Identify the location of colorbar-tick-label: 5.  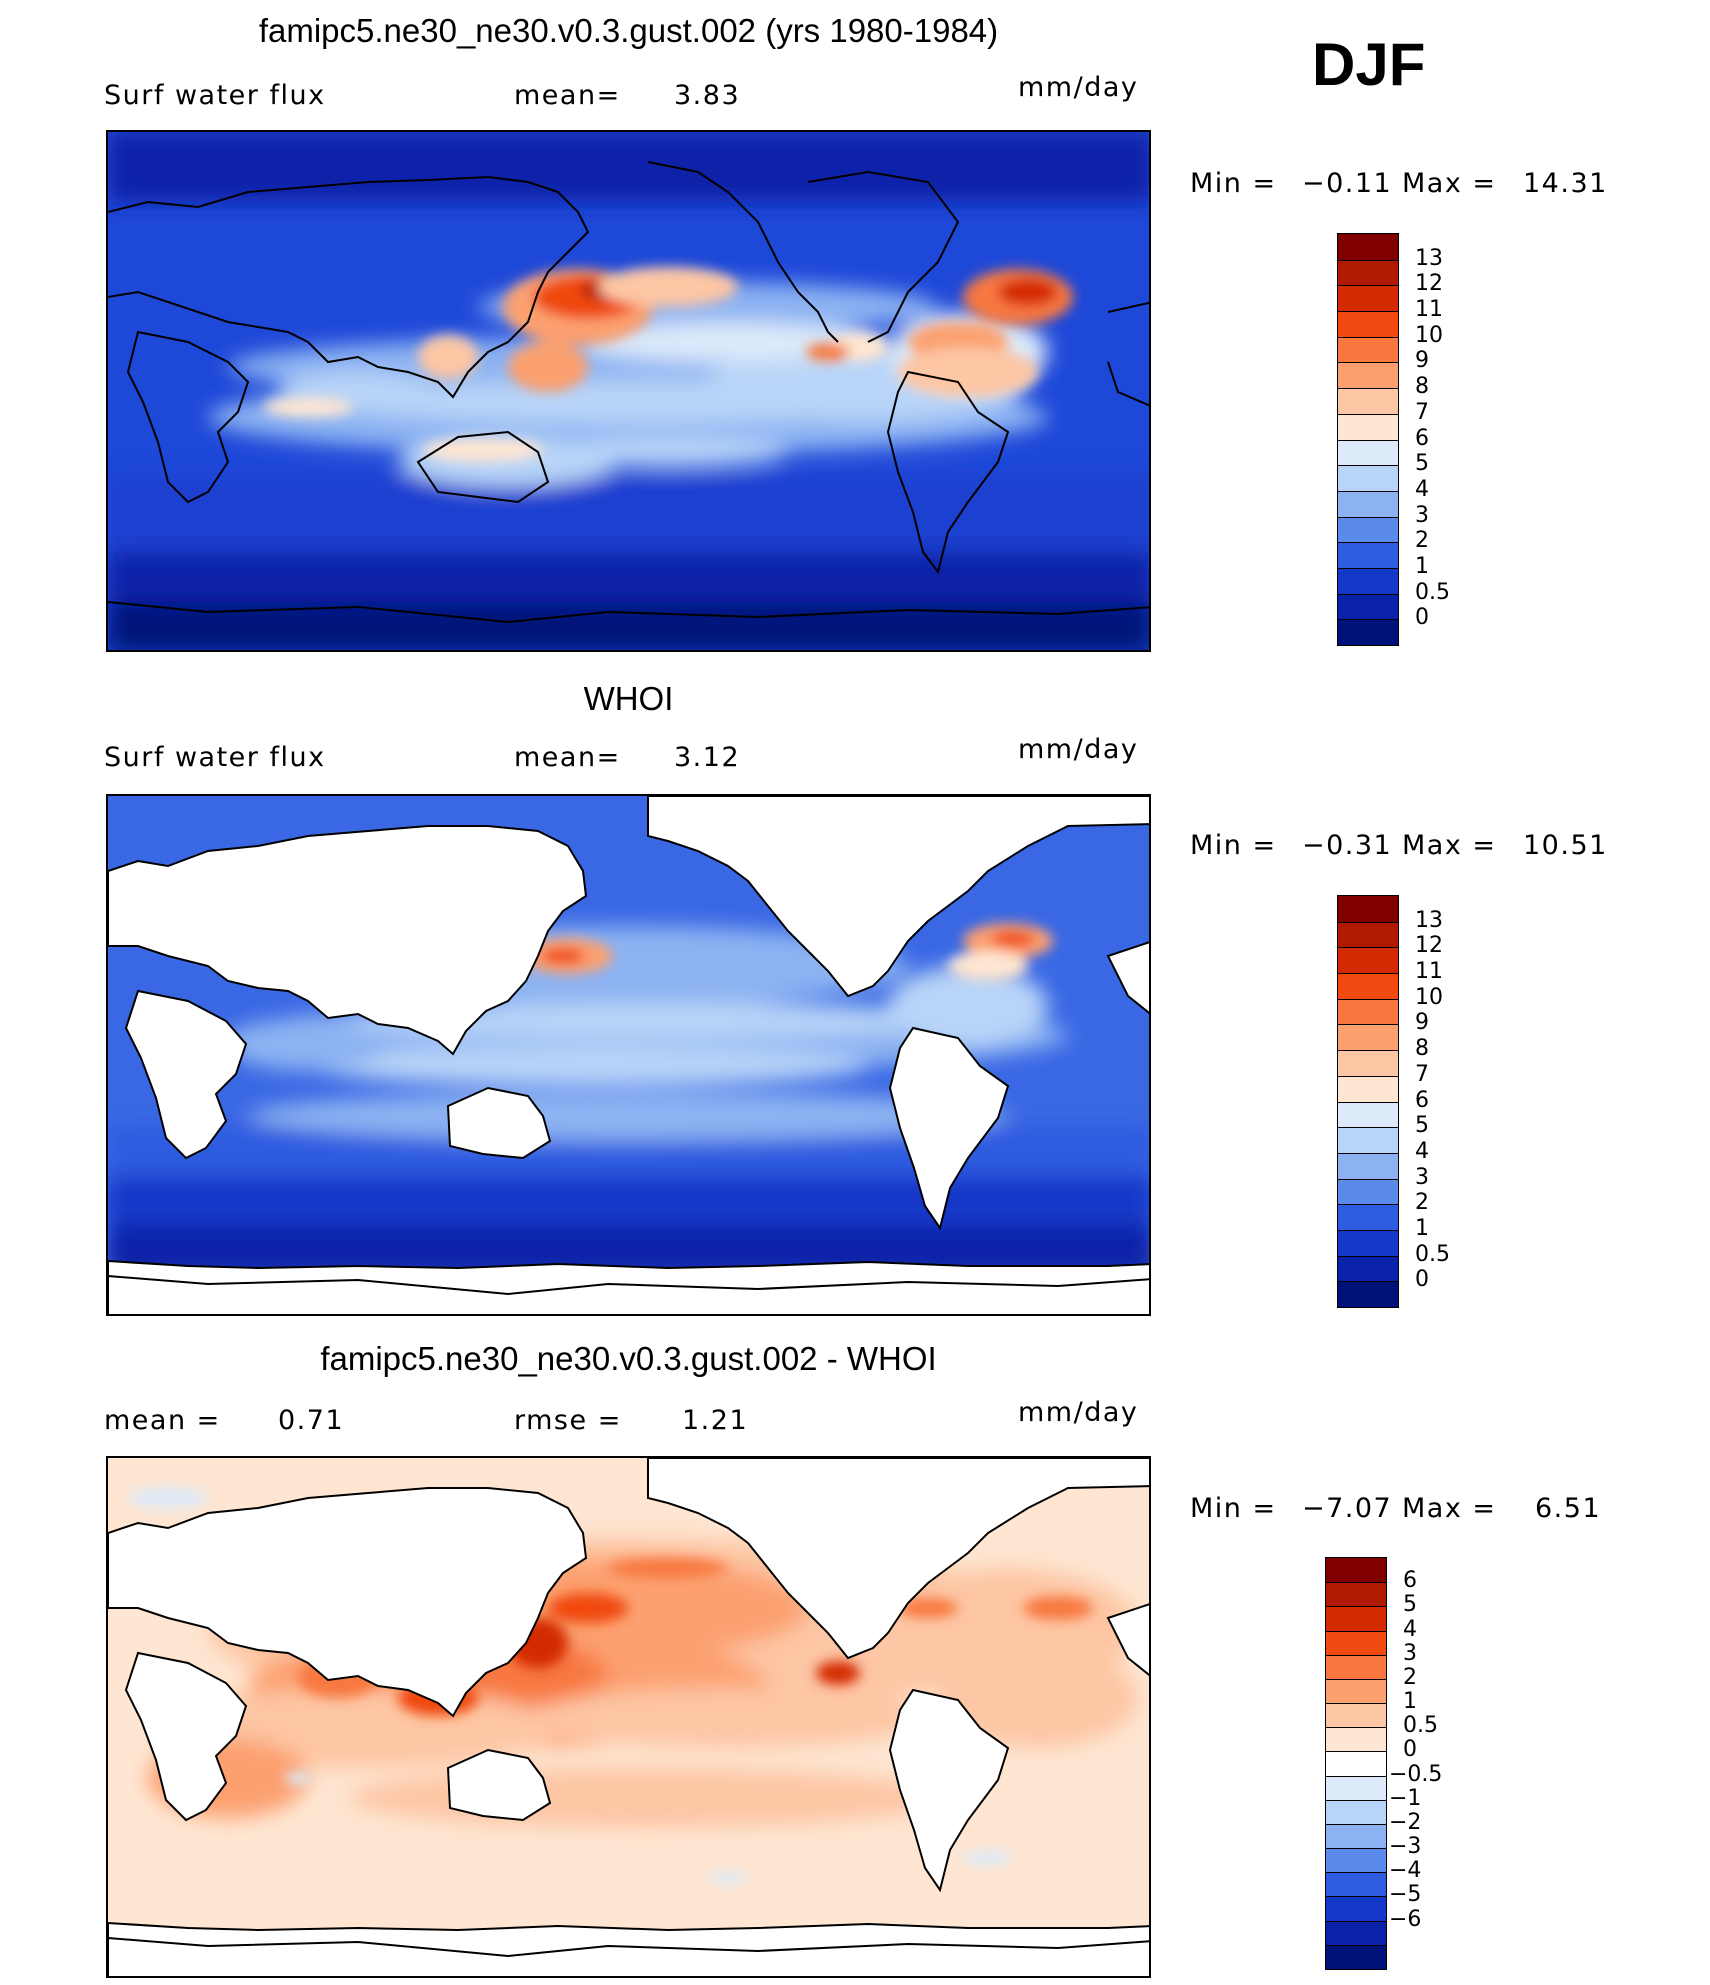
(1410, 1605).